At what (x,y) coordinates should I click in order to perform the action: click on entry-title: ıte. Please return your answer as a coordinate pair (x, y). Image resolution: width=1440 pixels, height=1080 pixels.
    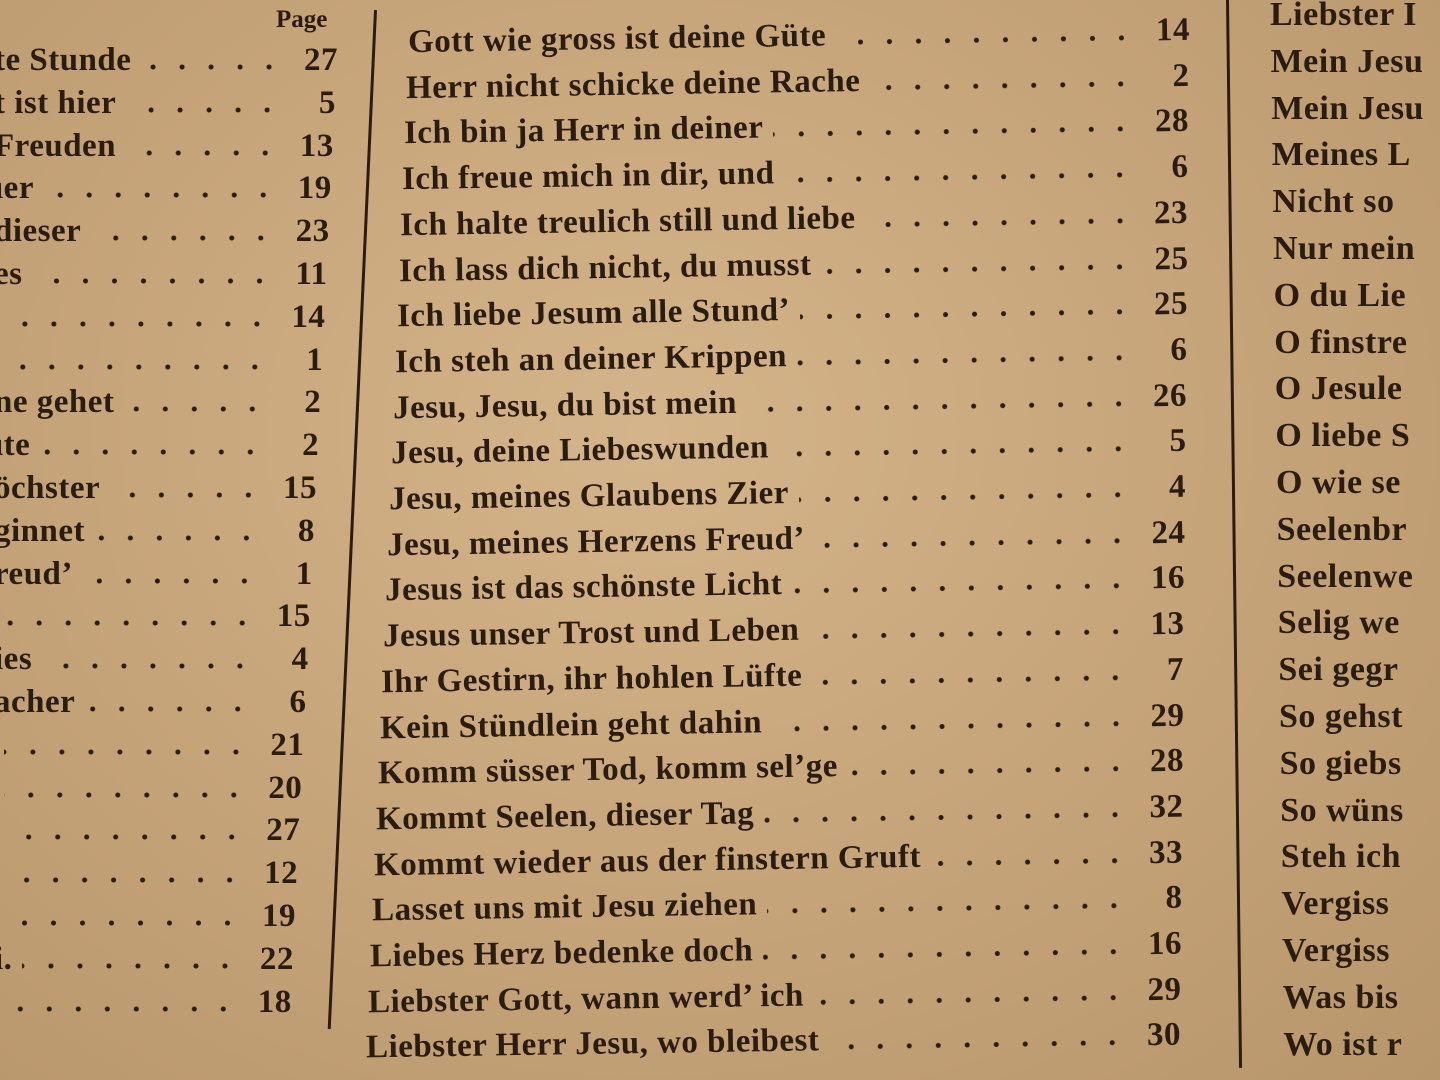
    Looking at the image, I should click on (15, 445).